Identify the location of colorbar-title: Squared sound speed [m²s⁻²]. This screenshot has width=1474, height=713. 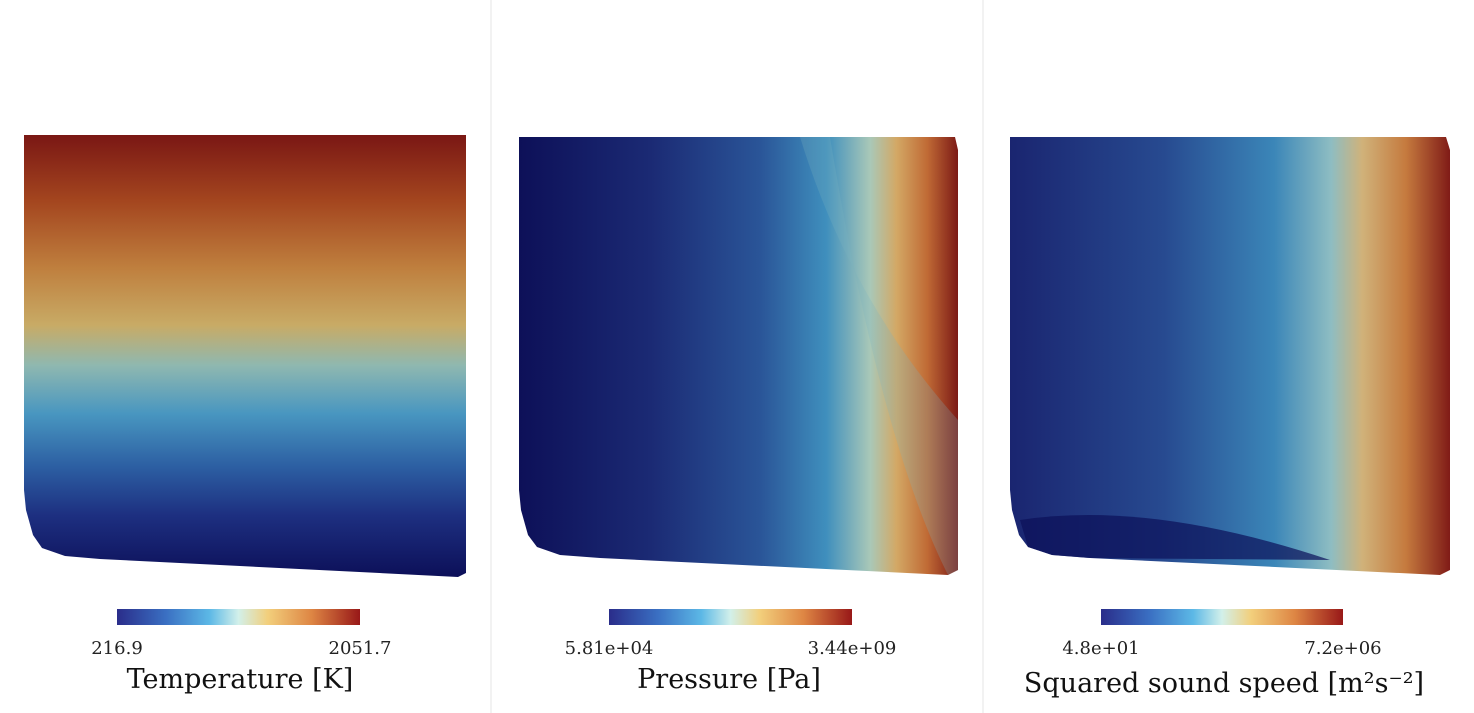
(1224, 683).